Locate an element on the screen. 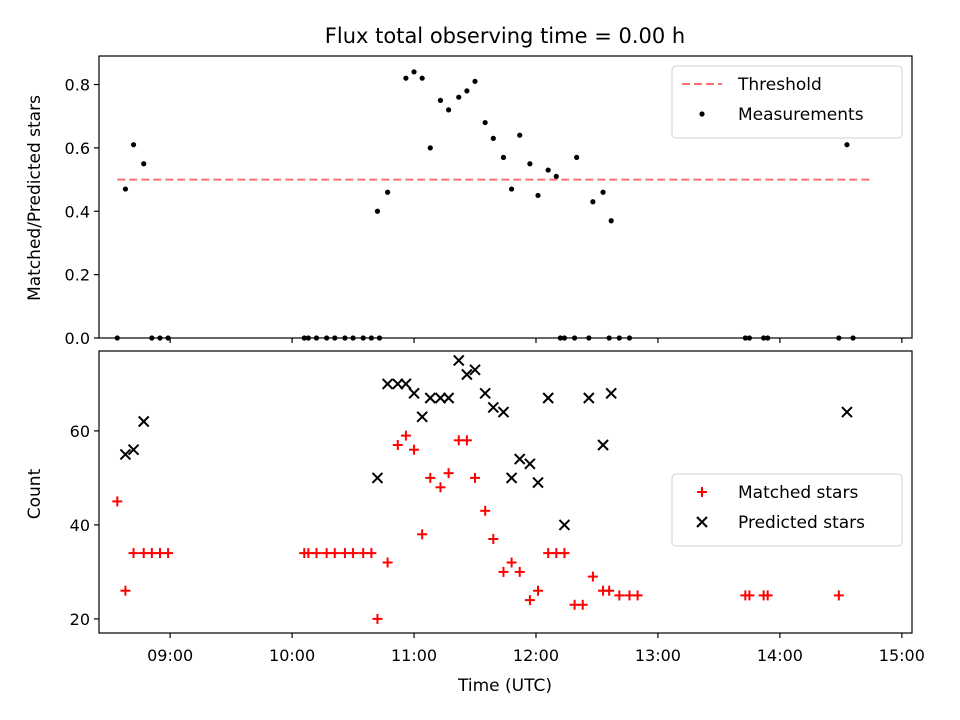  y-tick-label-2: 0.4 is located at coordinates (77, 211).